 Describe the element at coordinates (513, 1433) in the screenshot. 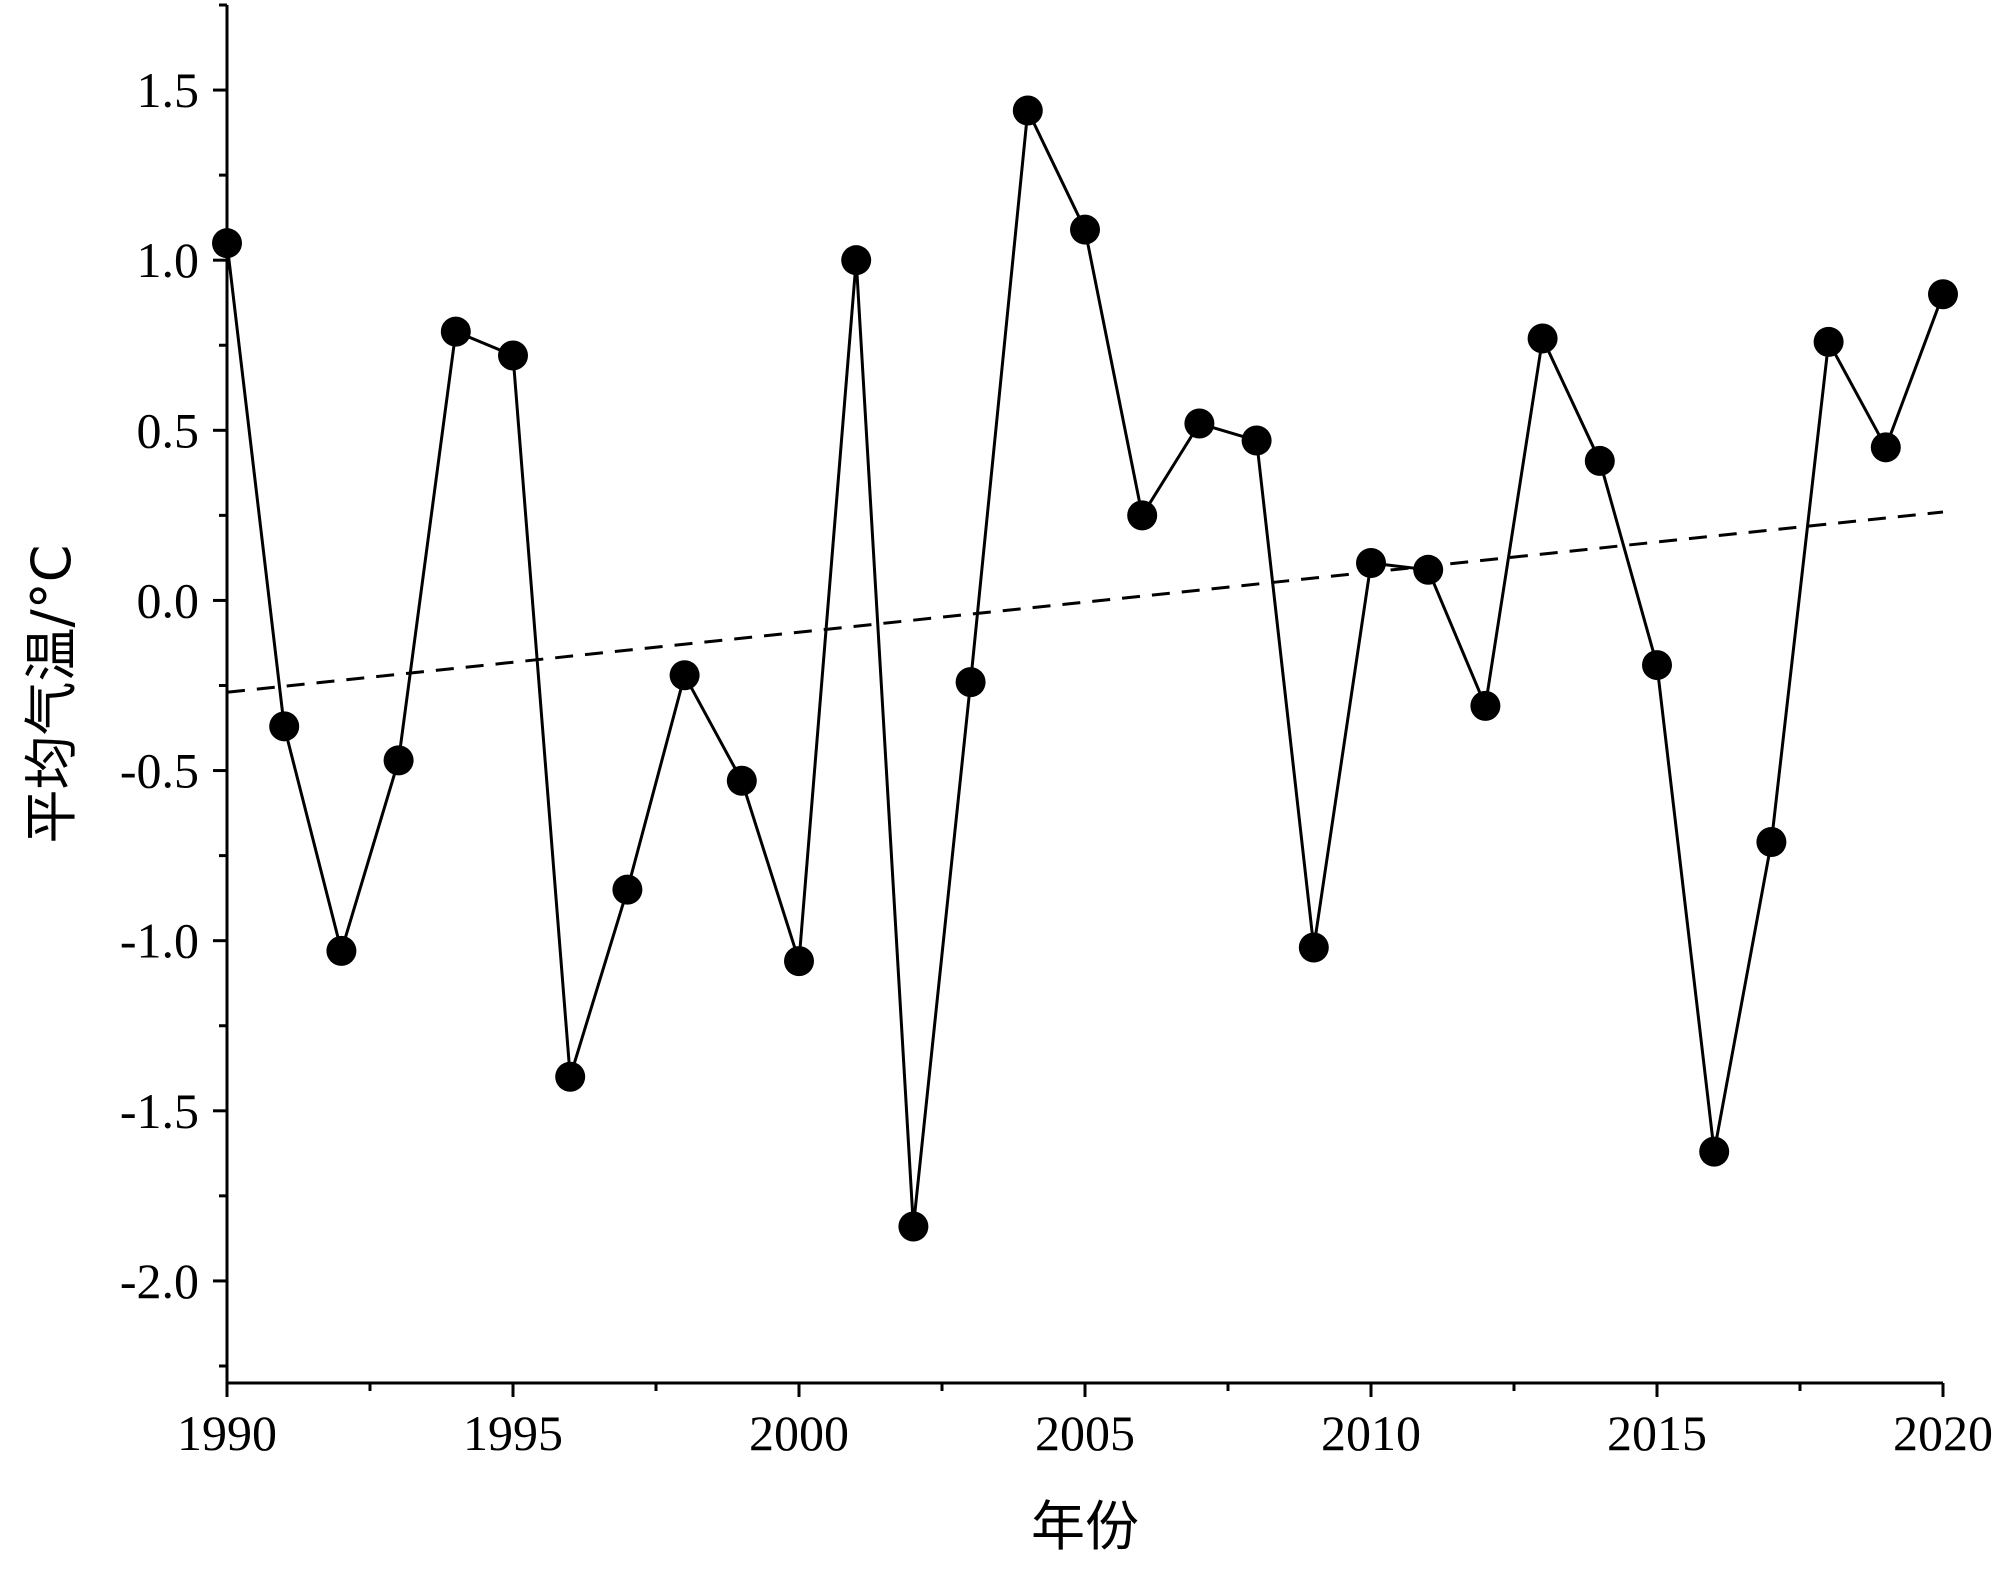

I see `x-tick-label: 1995` at that location.